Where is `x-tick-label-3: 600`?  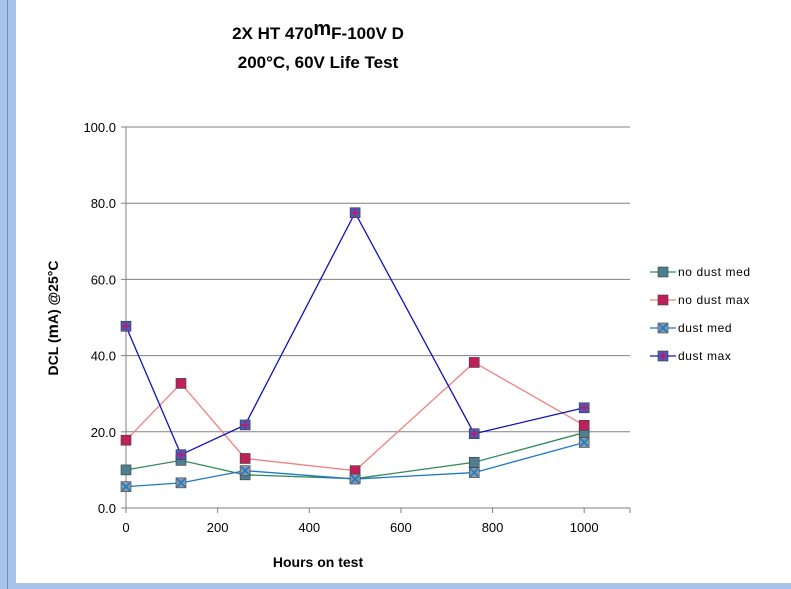
x-tick-label-3: 600 is located at coordinates (401, 527).